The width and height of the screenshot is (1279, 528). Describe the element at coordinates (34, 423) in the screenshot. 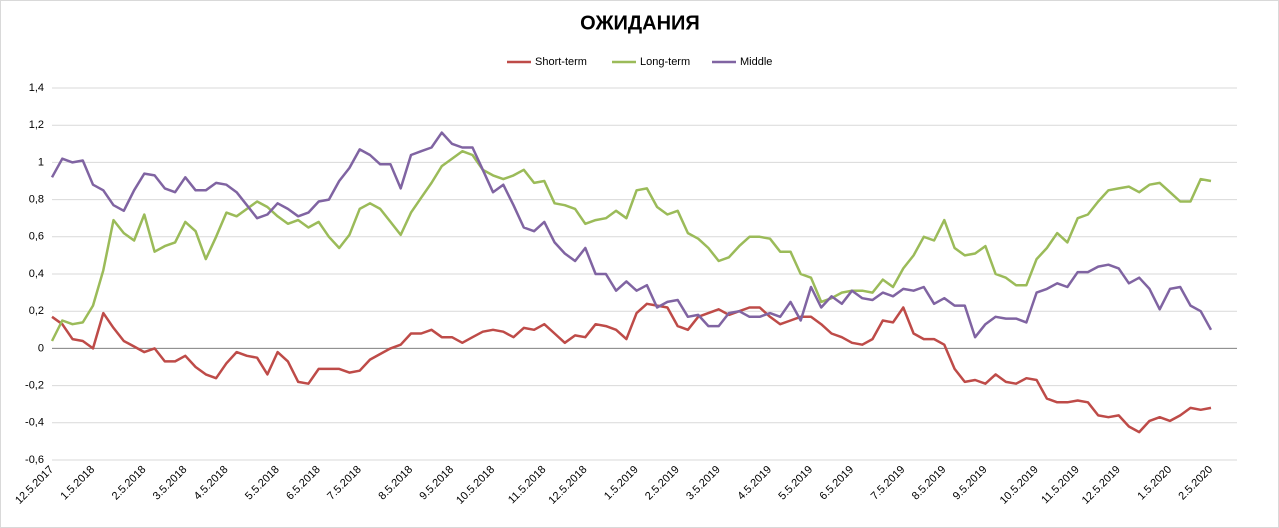

I see `y-tick-label: -0,4` at that location.